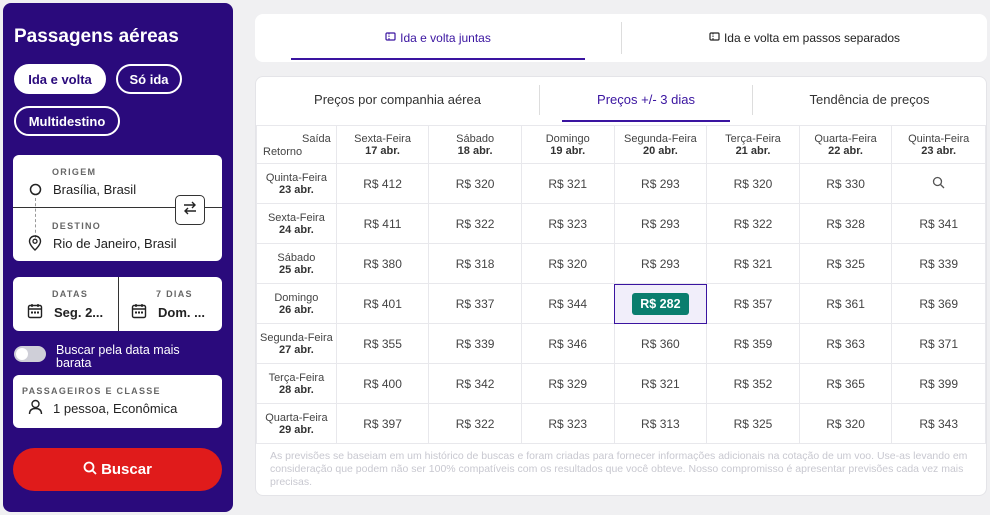 Image resolution: width=990 pixels, height=515 pixels. I want to click on price-cell: R$ 329, so click(567, 383).